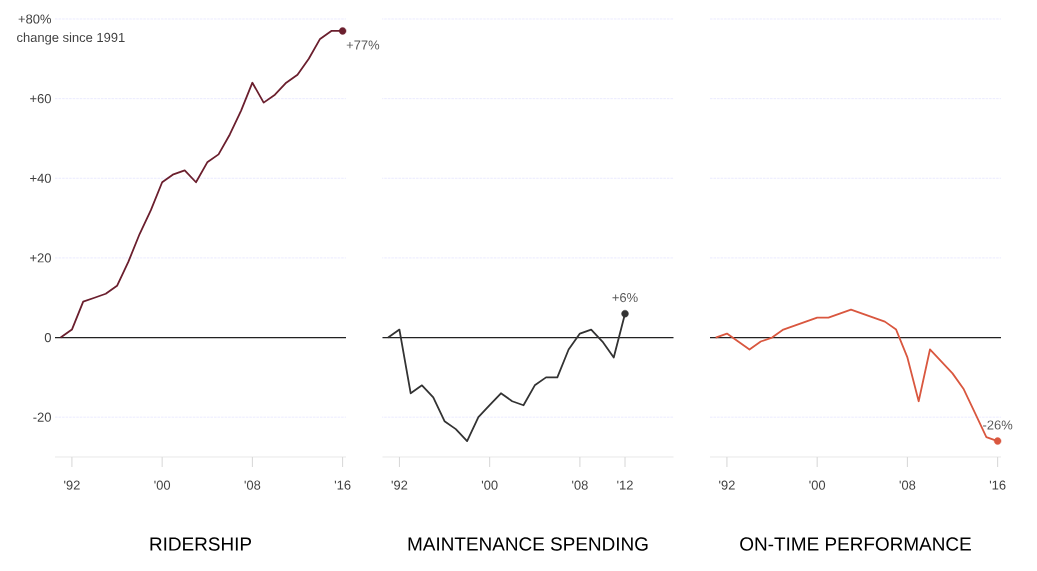  What do you see at coordinates (528, 544) in the screenshot?
I see `text: MAINTENANCE SPENDING` at bounding box center [528, 544].